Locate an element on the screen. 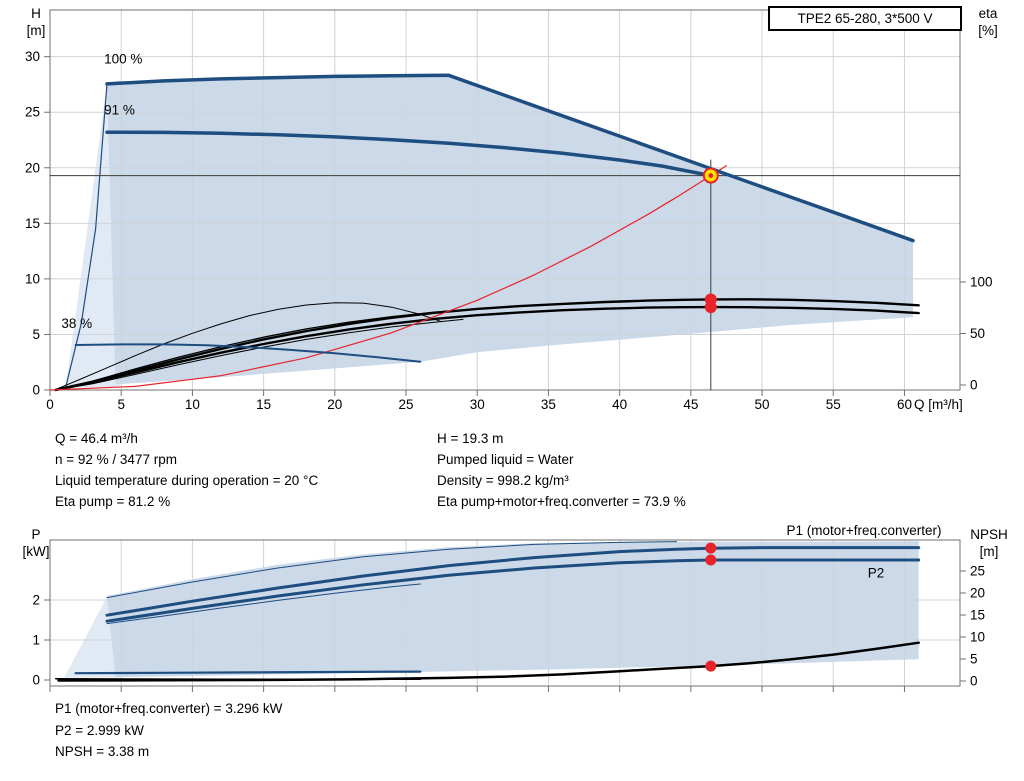 Image resolution: width=1024 pixels, height=781 pixels. y-tick-label: 30 is located at coordinates (32, 56).